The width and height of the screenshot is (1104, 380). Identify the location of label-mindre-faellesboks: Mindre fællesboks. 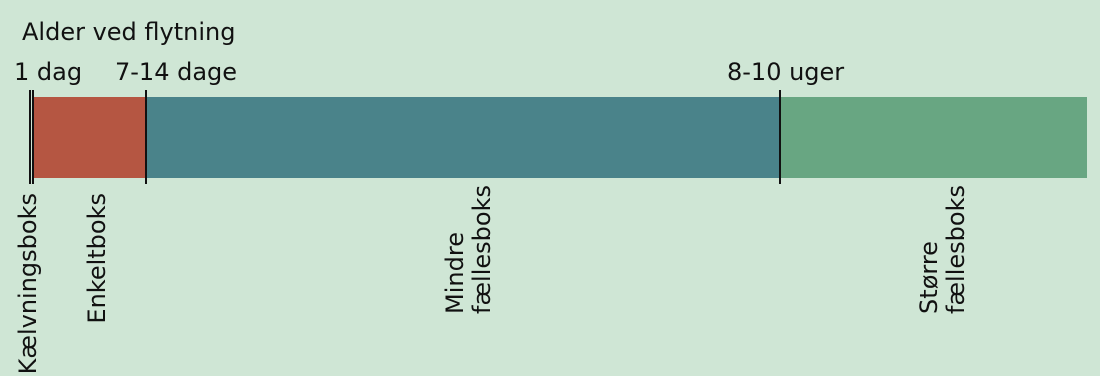
(468, 249).